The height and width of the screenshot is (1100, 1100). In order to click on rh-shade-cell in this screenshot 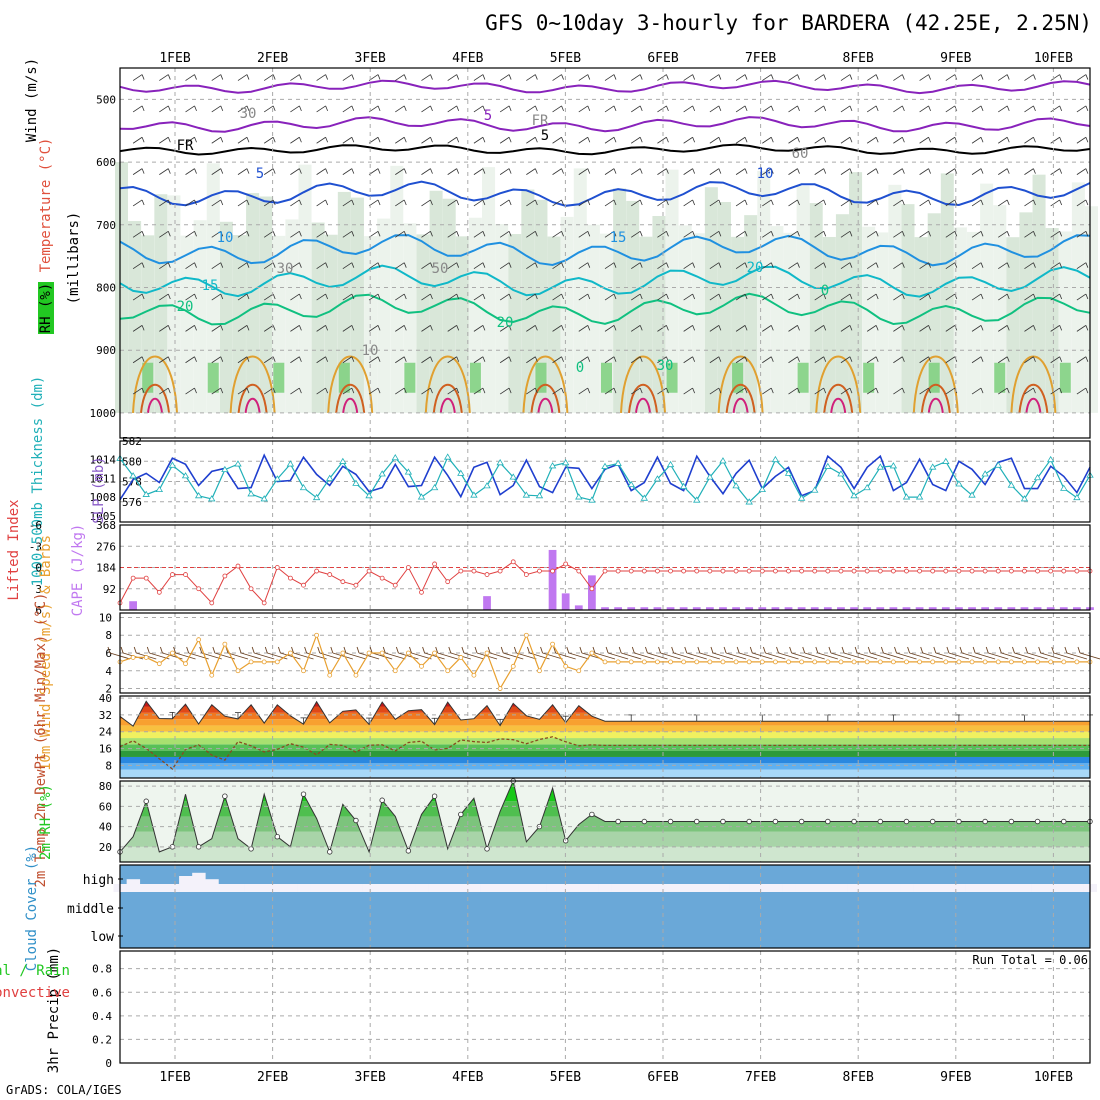, I will do `click(331, 323)`.